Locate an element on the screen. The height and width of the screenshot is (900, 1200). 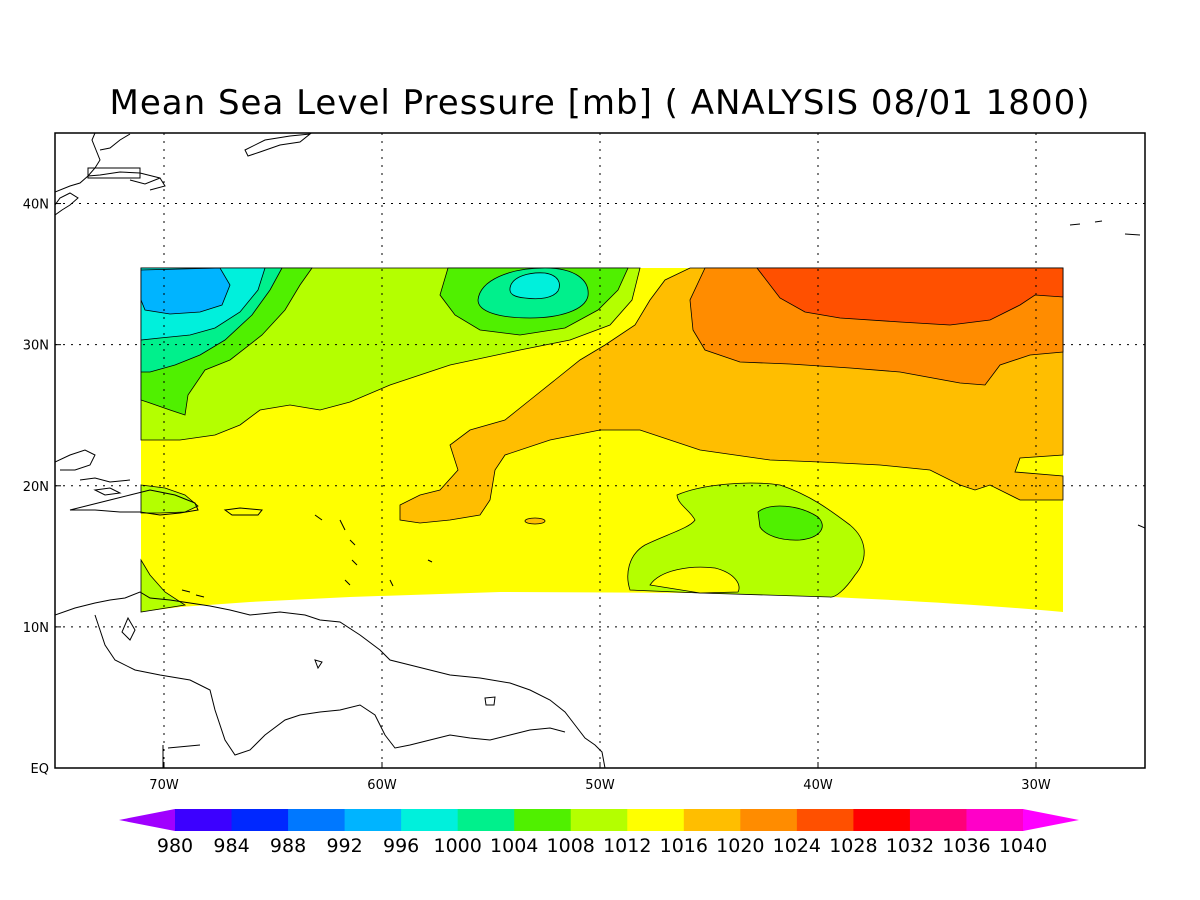
lon-tick-labels: 70W 60W 50W 40W 30W is located at coordinates (600, 785).